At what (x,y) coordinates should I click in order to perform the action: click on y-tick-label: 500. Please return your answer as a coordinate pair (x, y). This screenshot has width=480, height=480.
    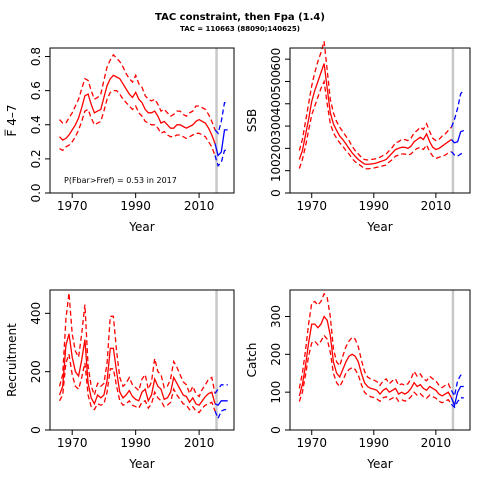
    Looking at the image, I should click on (276, 81).